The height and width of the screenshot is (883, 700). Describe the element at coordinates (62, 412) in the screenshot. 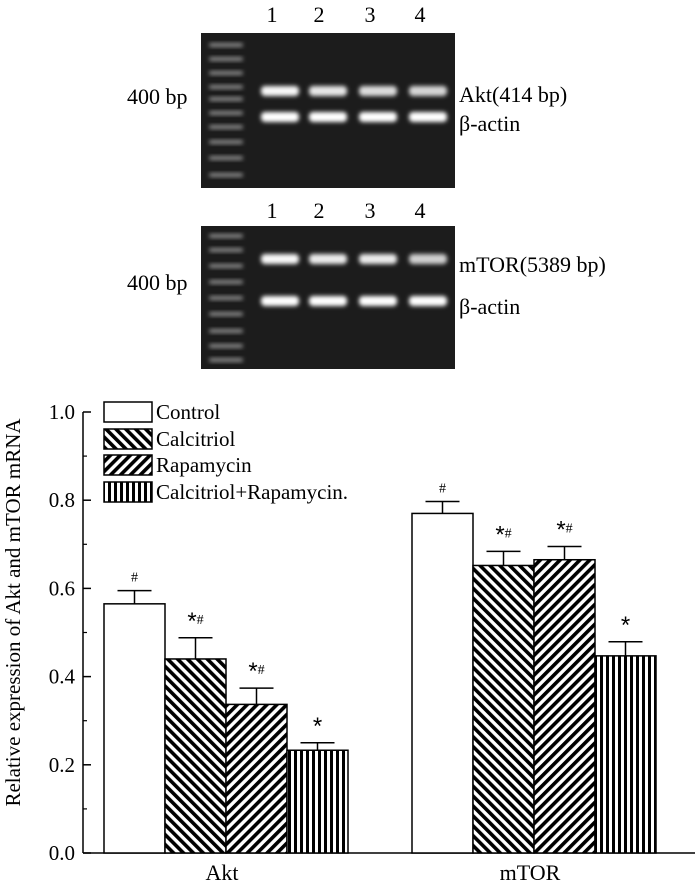

I see `y-tick-label: 1.0` at that location.